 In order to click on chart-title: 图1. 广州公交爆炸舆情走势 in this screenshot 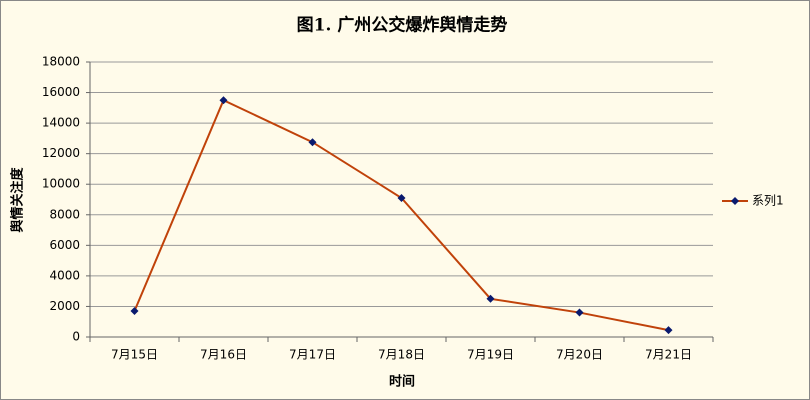, I will do `click(402, 25)`.